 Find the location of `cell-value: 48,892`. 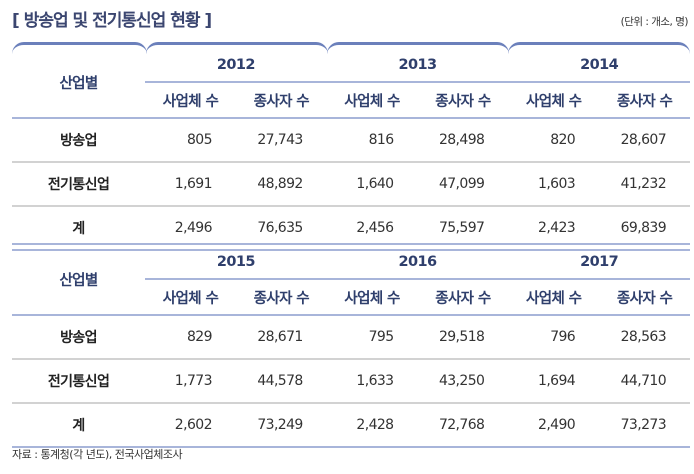

cell-value: 48,892 is located at coordinates (281, 184).